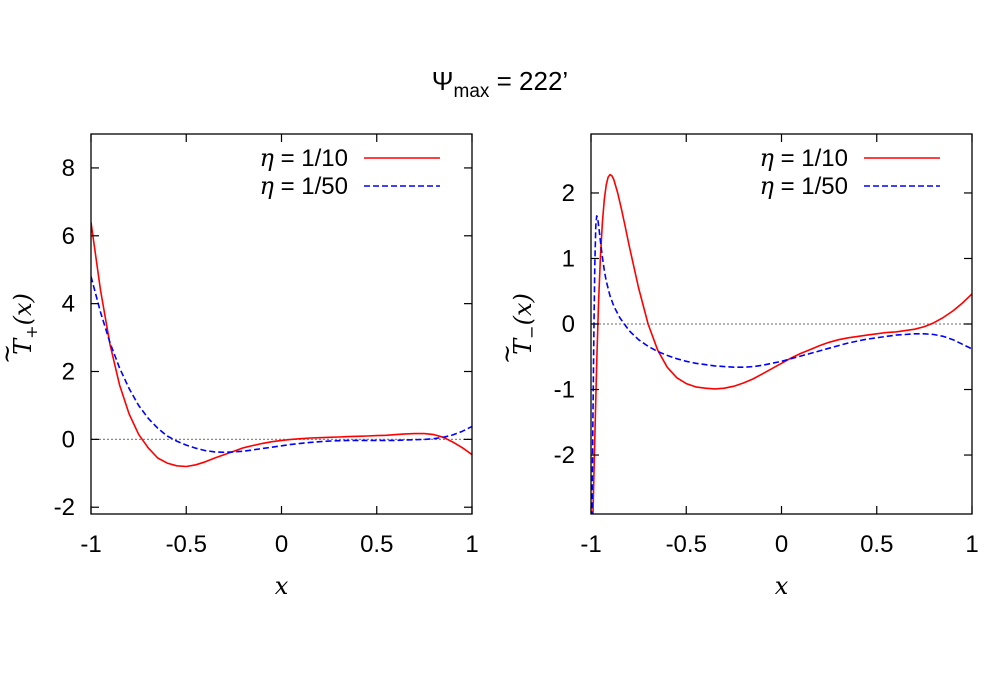 This screenshot has height=700, width=1000. Describe the element at coordinates (471, 91) in the screenshot. I see `title-subscript: max` at that location.